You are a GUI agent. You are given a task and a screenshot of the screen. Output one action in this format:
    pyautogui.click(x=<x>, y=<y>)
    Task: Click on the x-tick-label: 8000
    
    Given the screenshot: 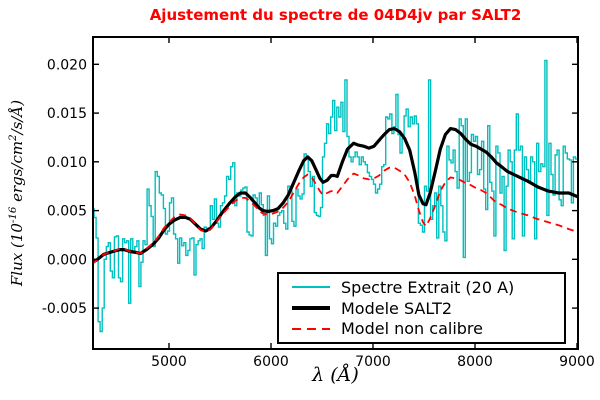 What is the action you would take?
    pyautogui.click(x=475, y=362)
    